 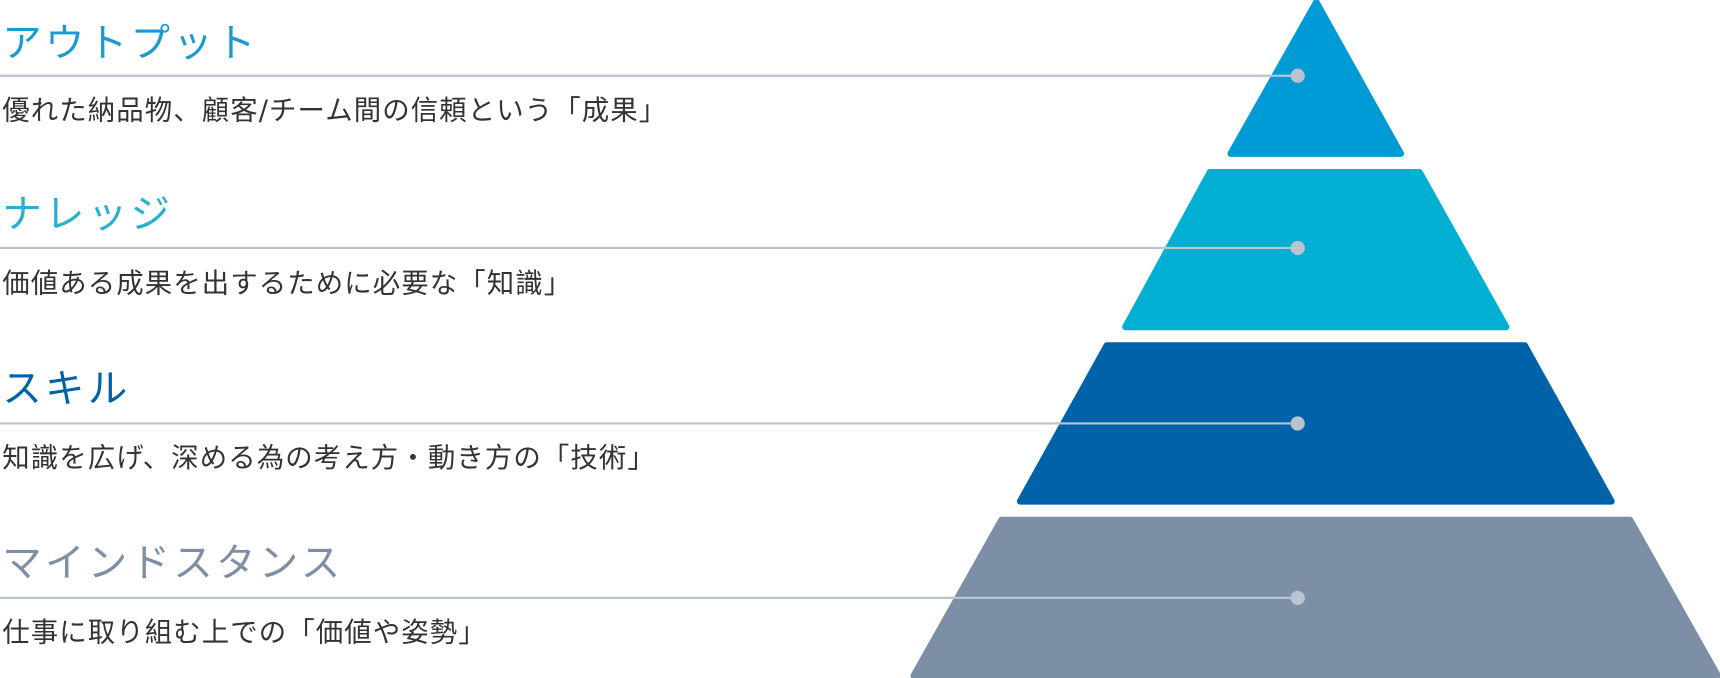 What do you see at coordinates (287, 284) in the screenshot?
I see `layer-description: 価値ある成果を出するために必要な「知識」` at bounding box center [287, 284].